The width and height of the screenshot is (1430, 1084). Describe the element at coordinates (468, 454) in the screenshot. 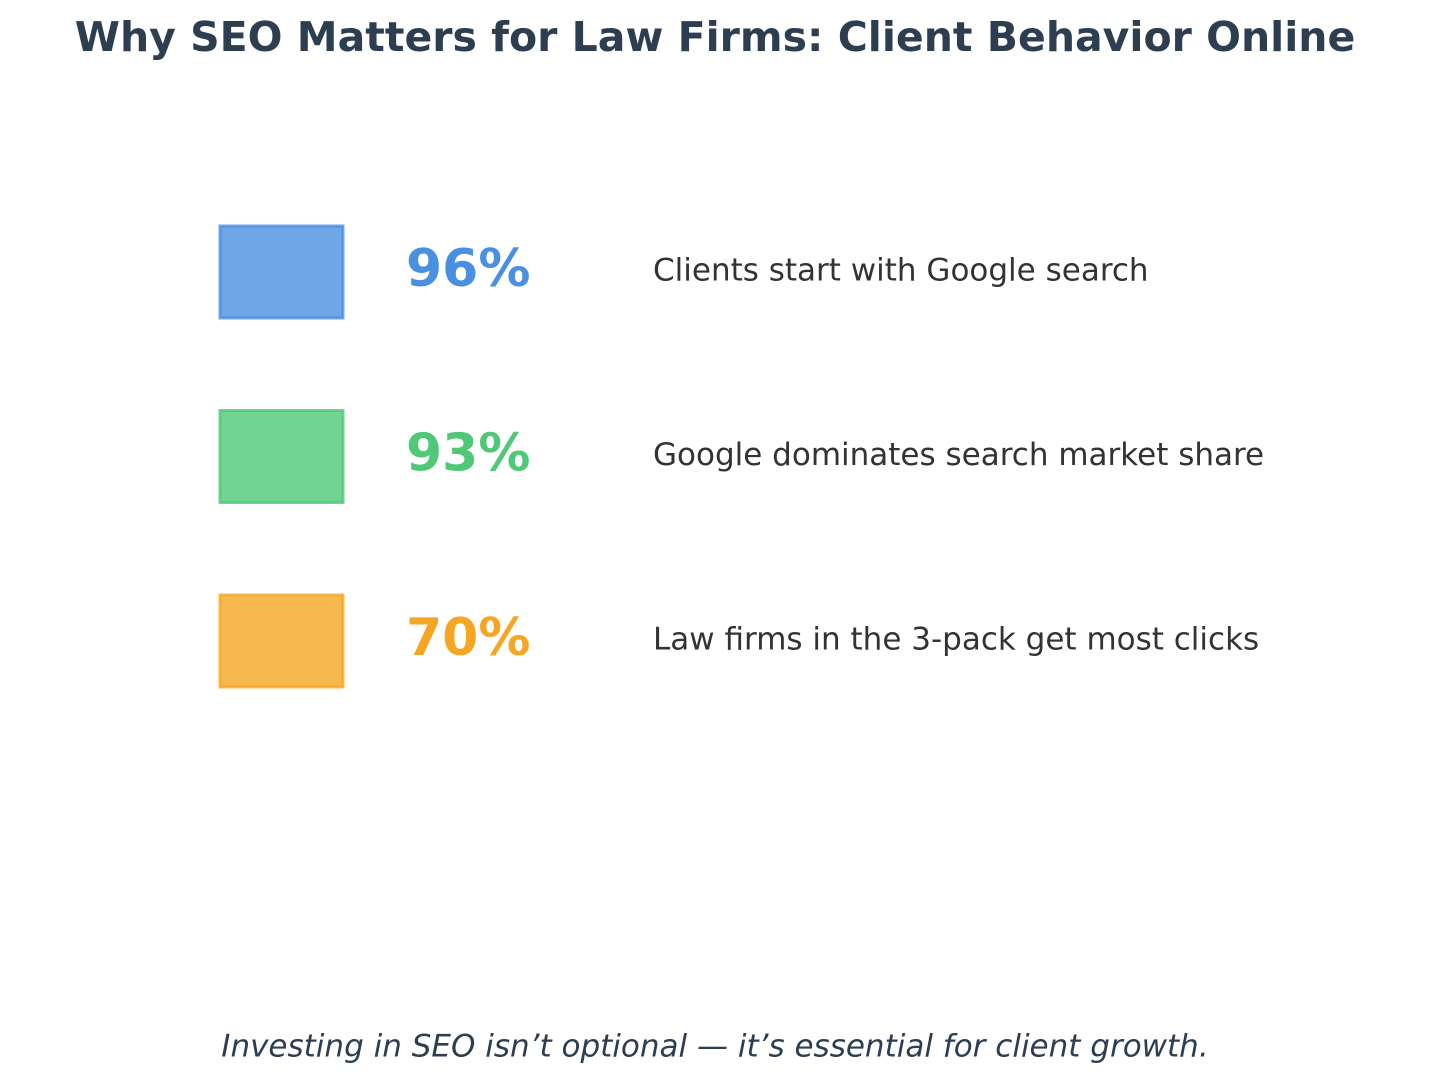

I see `value-label: 93%` at that location.